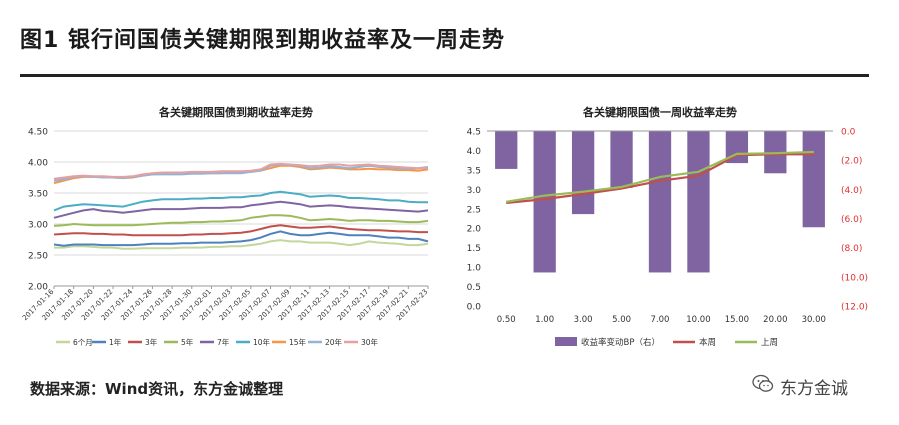 The image size is (899, 425). What do you see at coordinates (474, 133) in the screenshot?
I see `left-y-tick-label: 4.5` at bounding box center [474, 133].